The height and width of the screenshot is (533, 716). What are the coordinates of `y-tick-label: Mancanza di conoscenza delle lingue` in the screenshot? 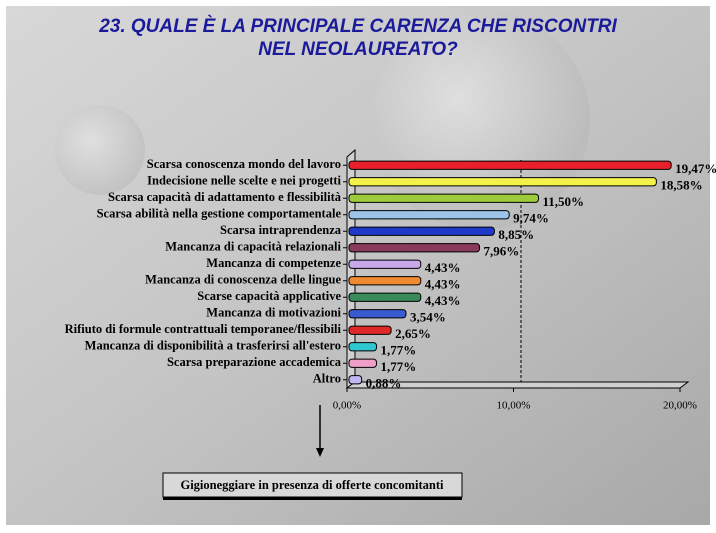 It's located at (243, 280).